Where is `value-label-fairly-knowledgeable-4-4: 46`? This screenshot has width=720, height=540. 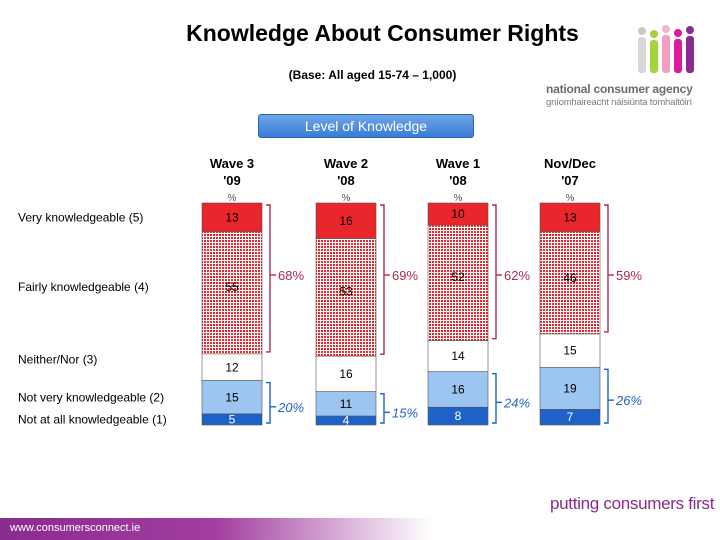 value-label-fairly-knowledgeable-4-4: 46 is located at coordinates (570, 278).